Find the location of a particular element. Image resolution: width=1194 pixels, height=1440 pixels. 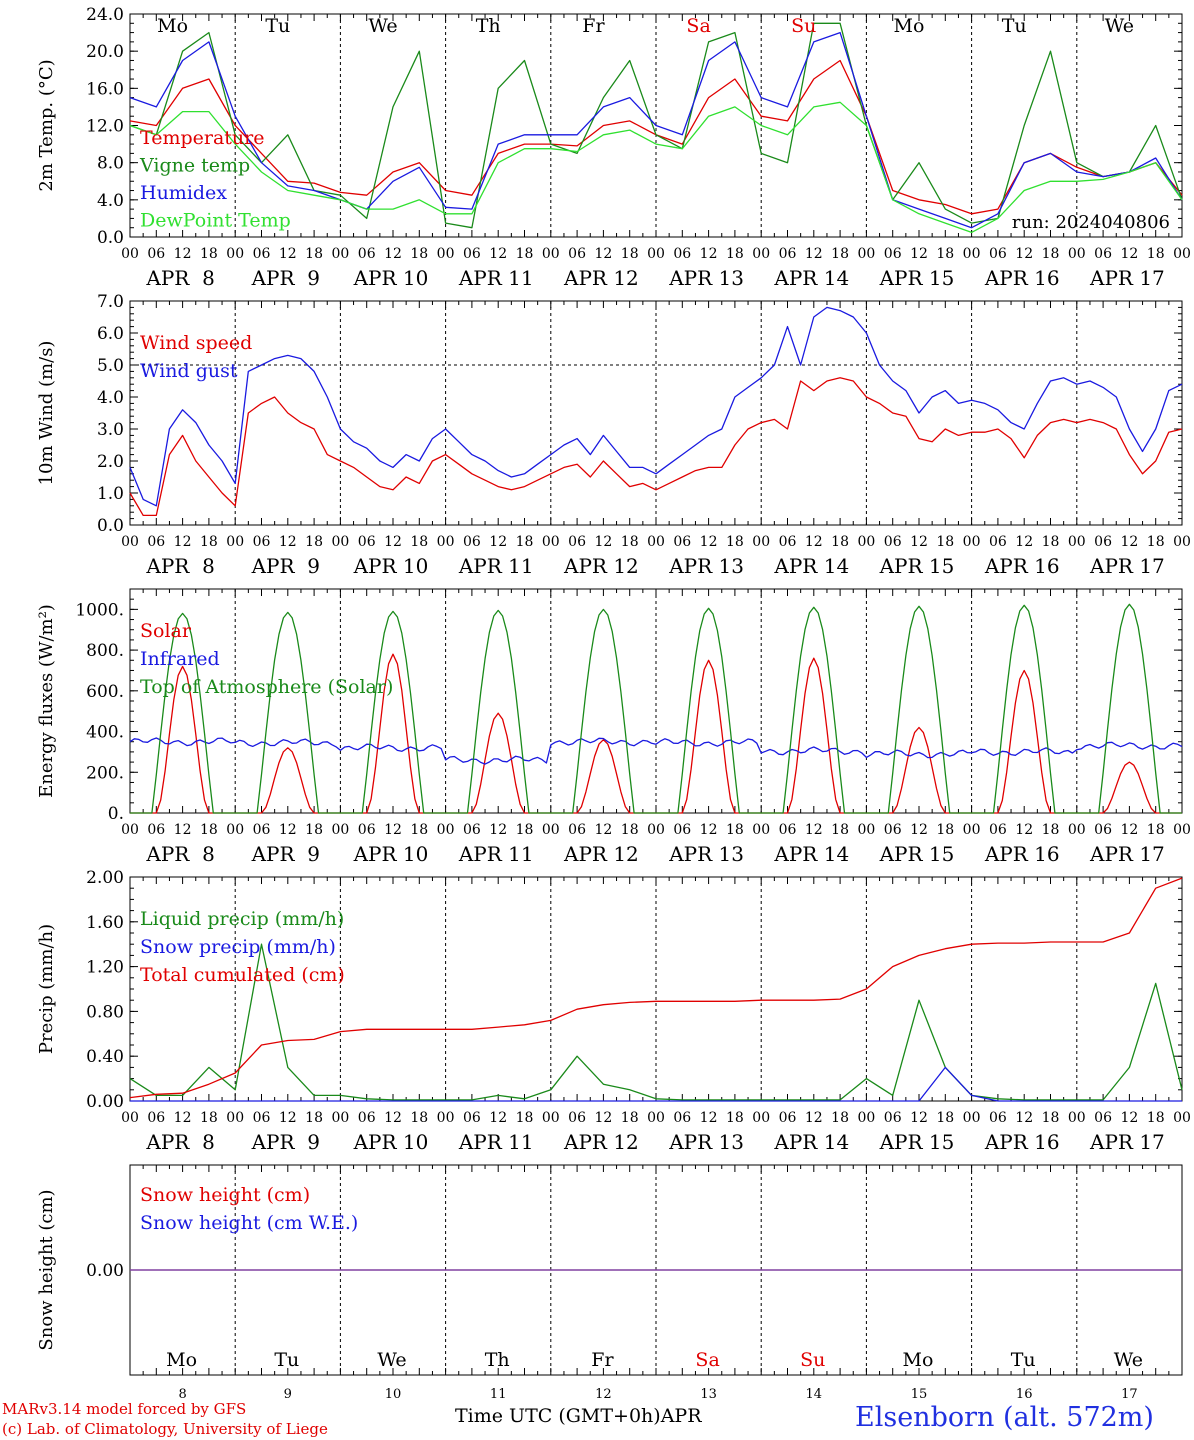

date-label: APR 10 is located at coordinates (391, 566).